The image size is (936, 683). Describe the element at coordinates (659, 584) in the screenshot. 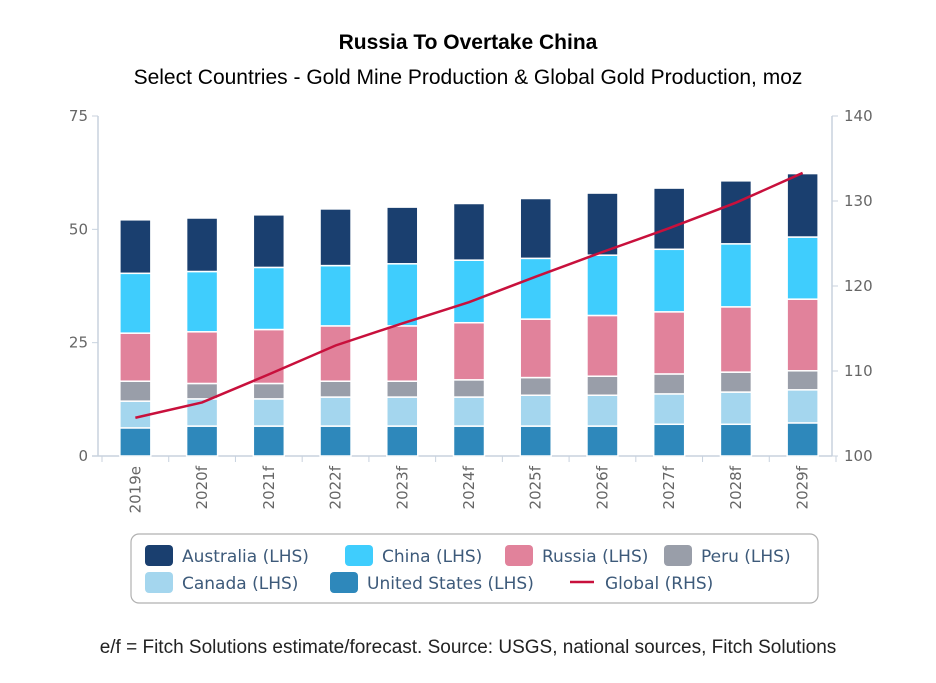

I see `legend-label: Global (RHS)` at that location.